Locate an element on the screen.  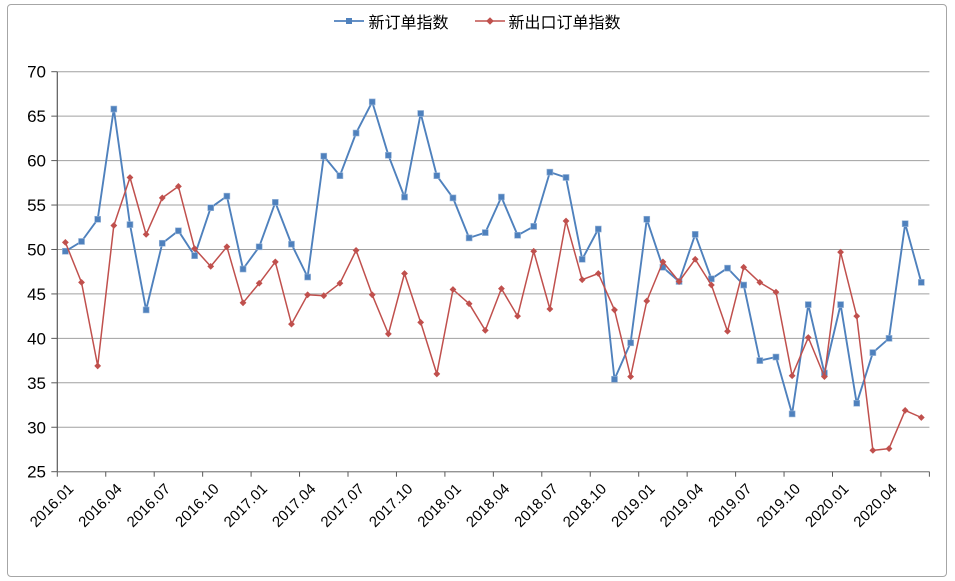
x-axis-label: 2017.10 is located at coordinates (391, 506).